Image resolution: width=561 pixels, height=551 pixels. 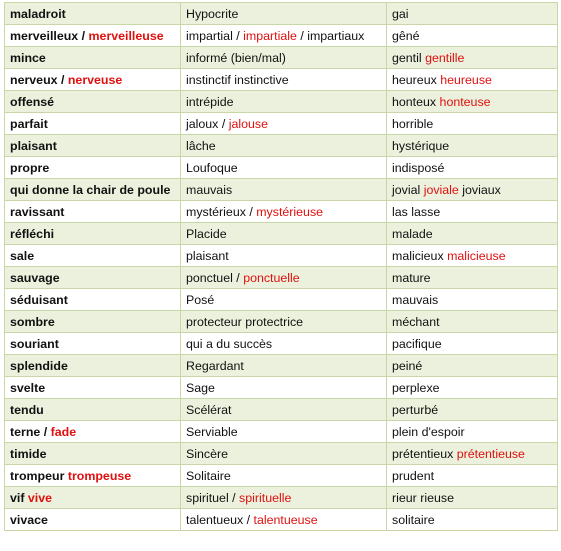 What do you see at coordinates (92, 167) in the screenshot?
I see `table-cell-col1: propre` at bounding box center [92, 167].